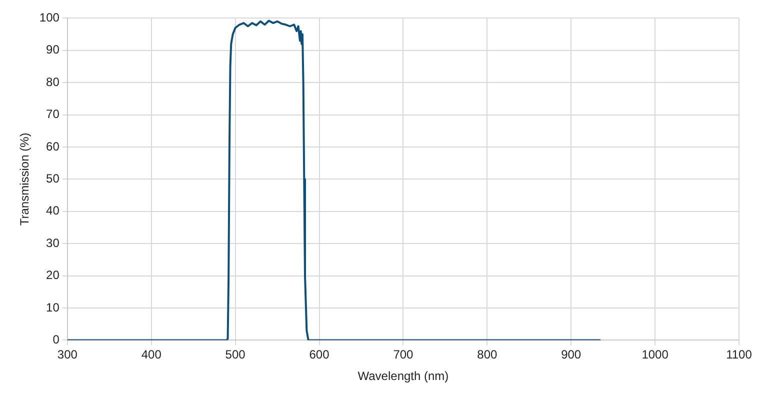 The width and height of the screenshot is (767, 400). What do you see at coordinates (53, 243) in the screenshot?
I see `y-tick-label: 30` at bounding box center [53, 243].